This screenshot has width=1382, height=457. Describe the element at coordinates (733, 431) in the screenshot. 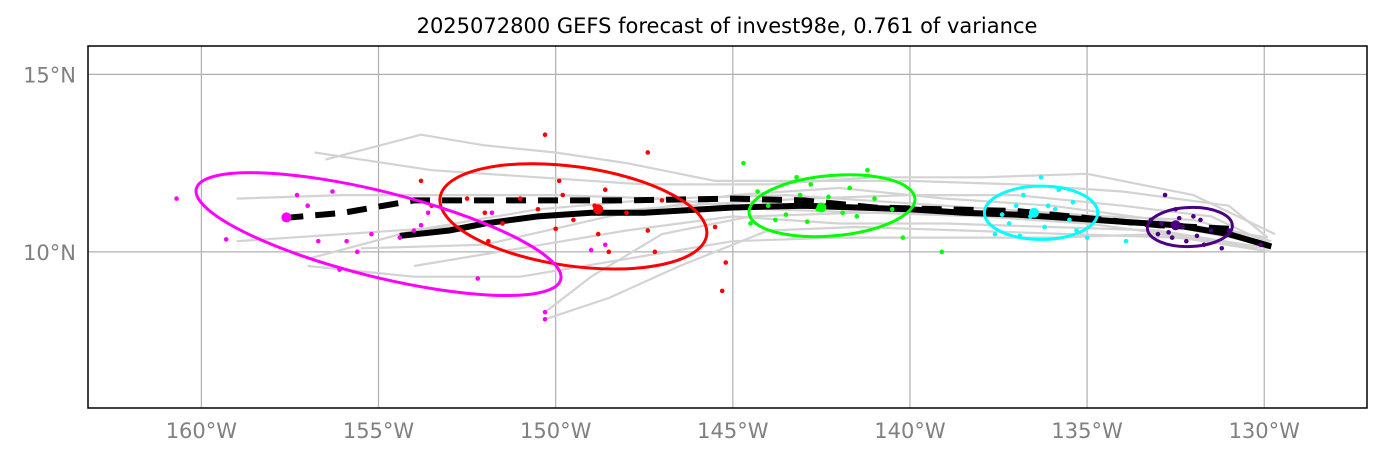

I see `x-tick-label: 145°W` at that location.